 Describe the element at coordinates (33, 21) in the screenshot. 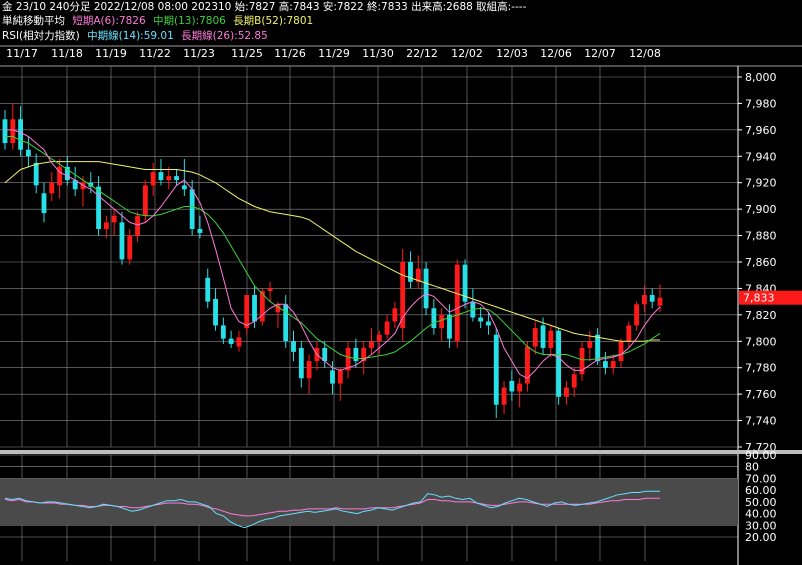

I see `ma-title: 単純移動平均` at that location.